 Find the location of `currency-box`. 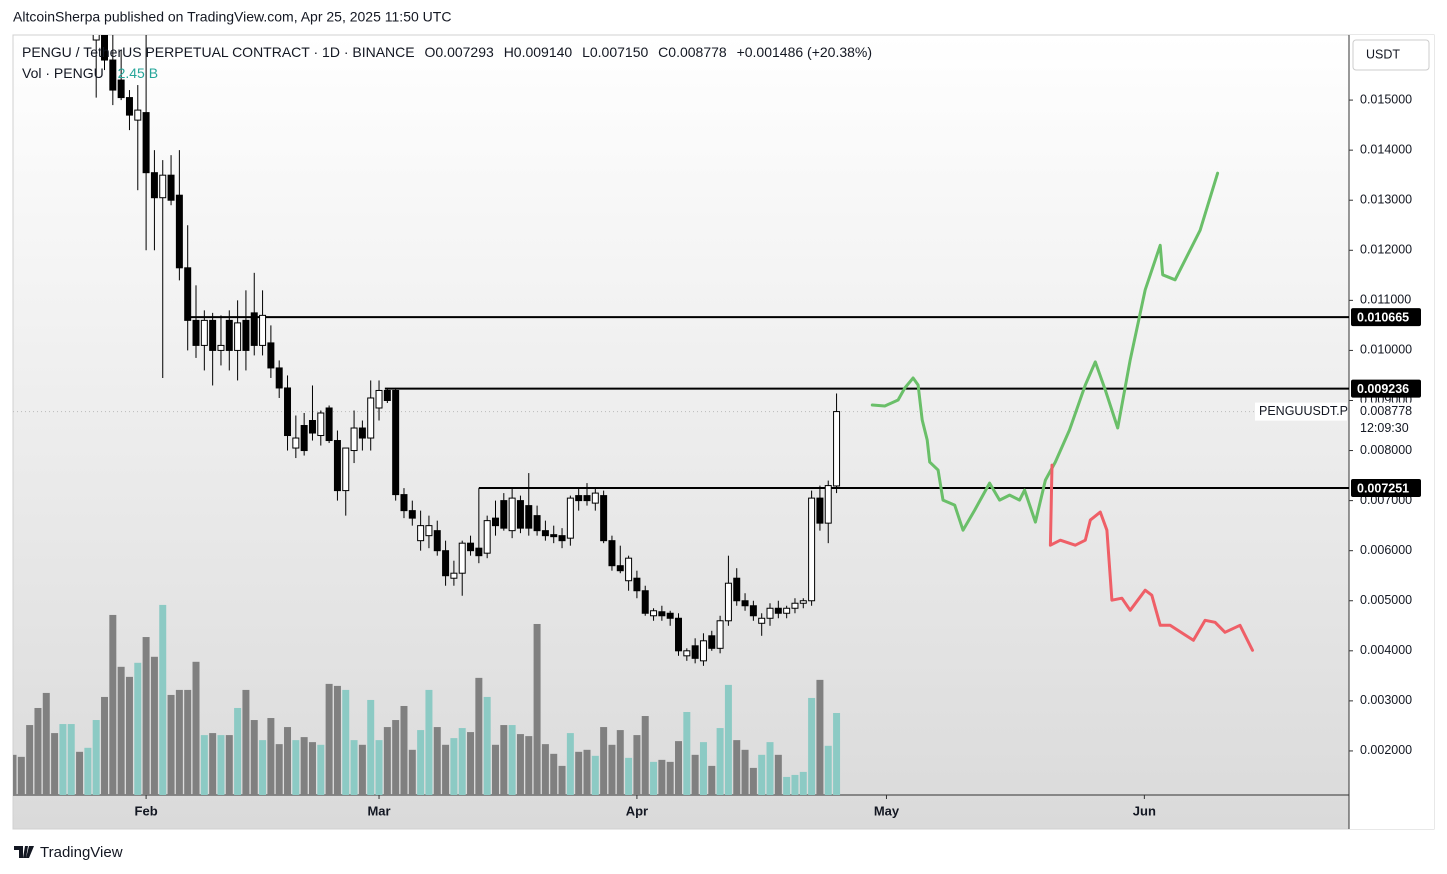

currency-box is located at coordinates (1391, 55).